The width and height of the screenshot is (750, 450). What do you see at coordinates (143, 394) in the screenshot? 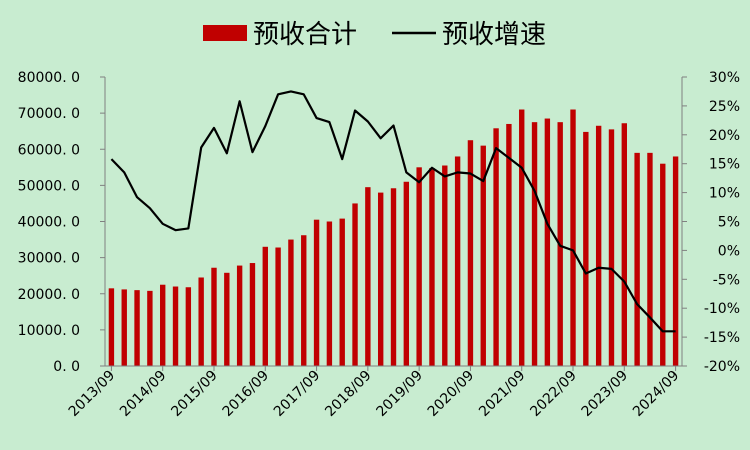
I see `x-tick-label-1: 2014/09` at bounding box center [143, 394].